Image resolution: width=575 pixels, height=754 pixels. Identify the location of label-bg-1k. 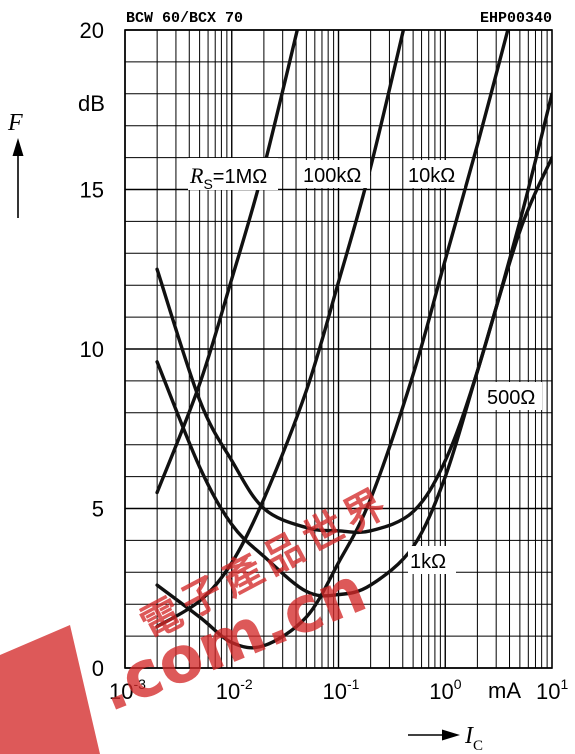
(432, 560).